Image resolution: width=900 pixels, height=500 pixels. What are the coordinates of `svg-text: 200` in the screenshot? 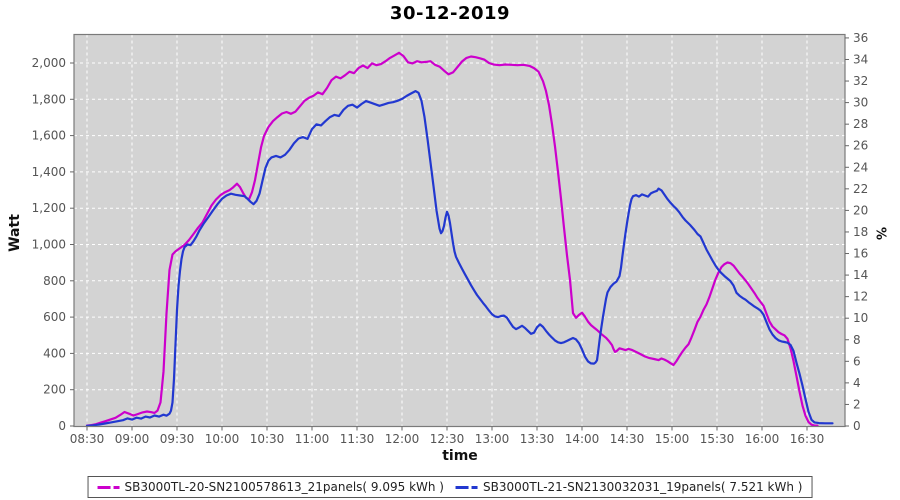 It's located at (54, 390).